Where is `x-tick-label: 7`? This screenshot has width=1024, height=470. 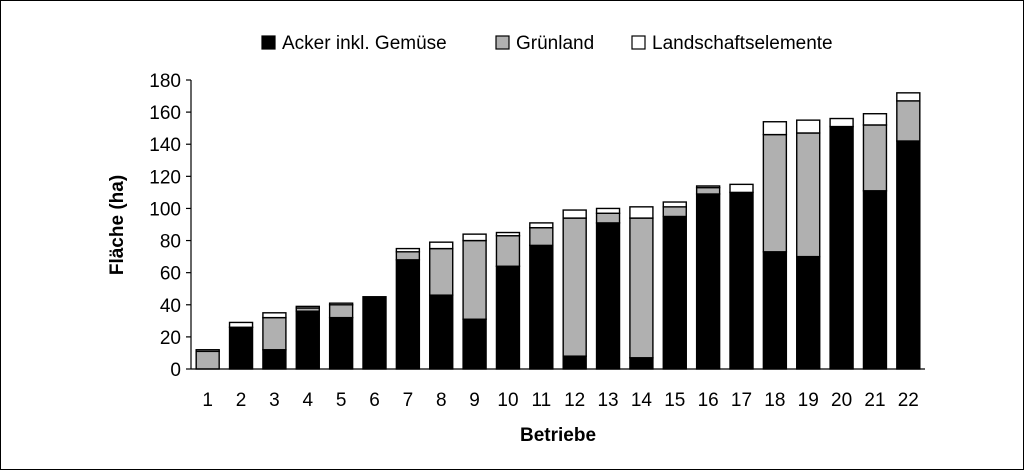
x-tick-label: 7 is located at coordinates (408, 400).